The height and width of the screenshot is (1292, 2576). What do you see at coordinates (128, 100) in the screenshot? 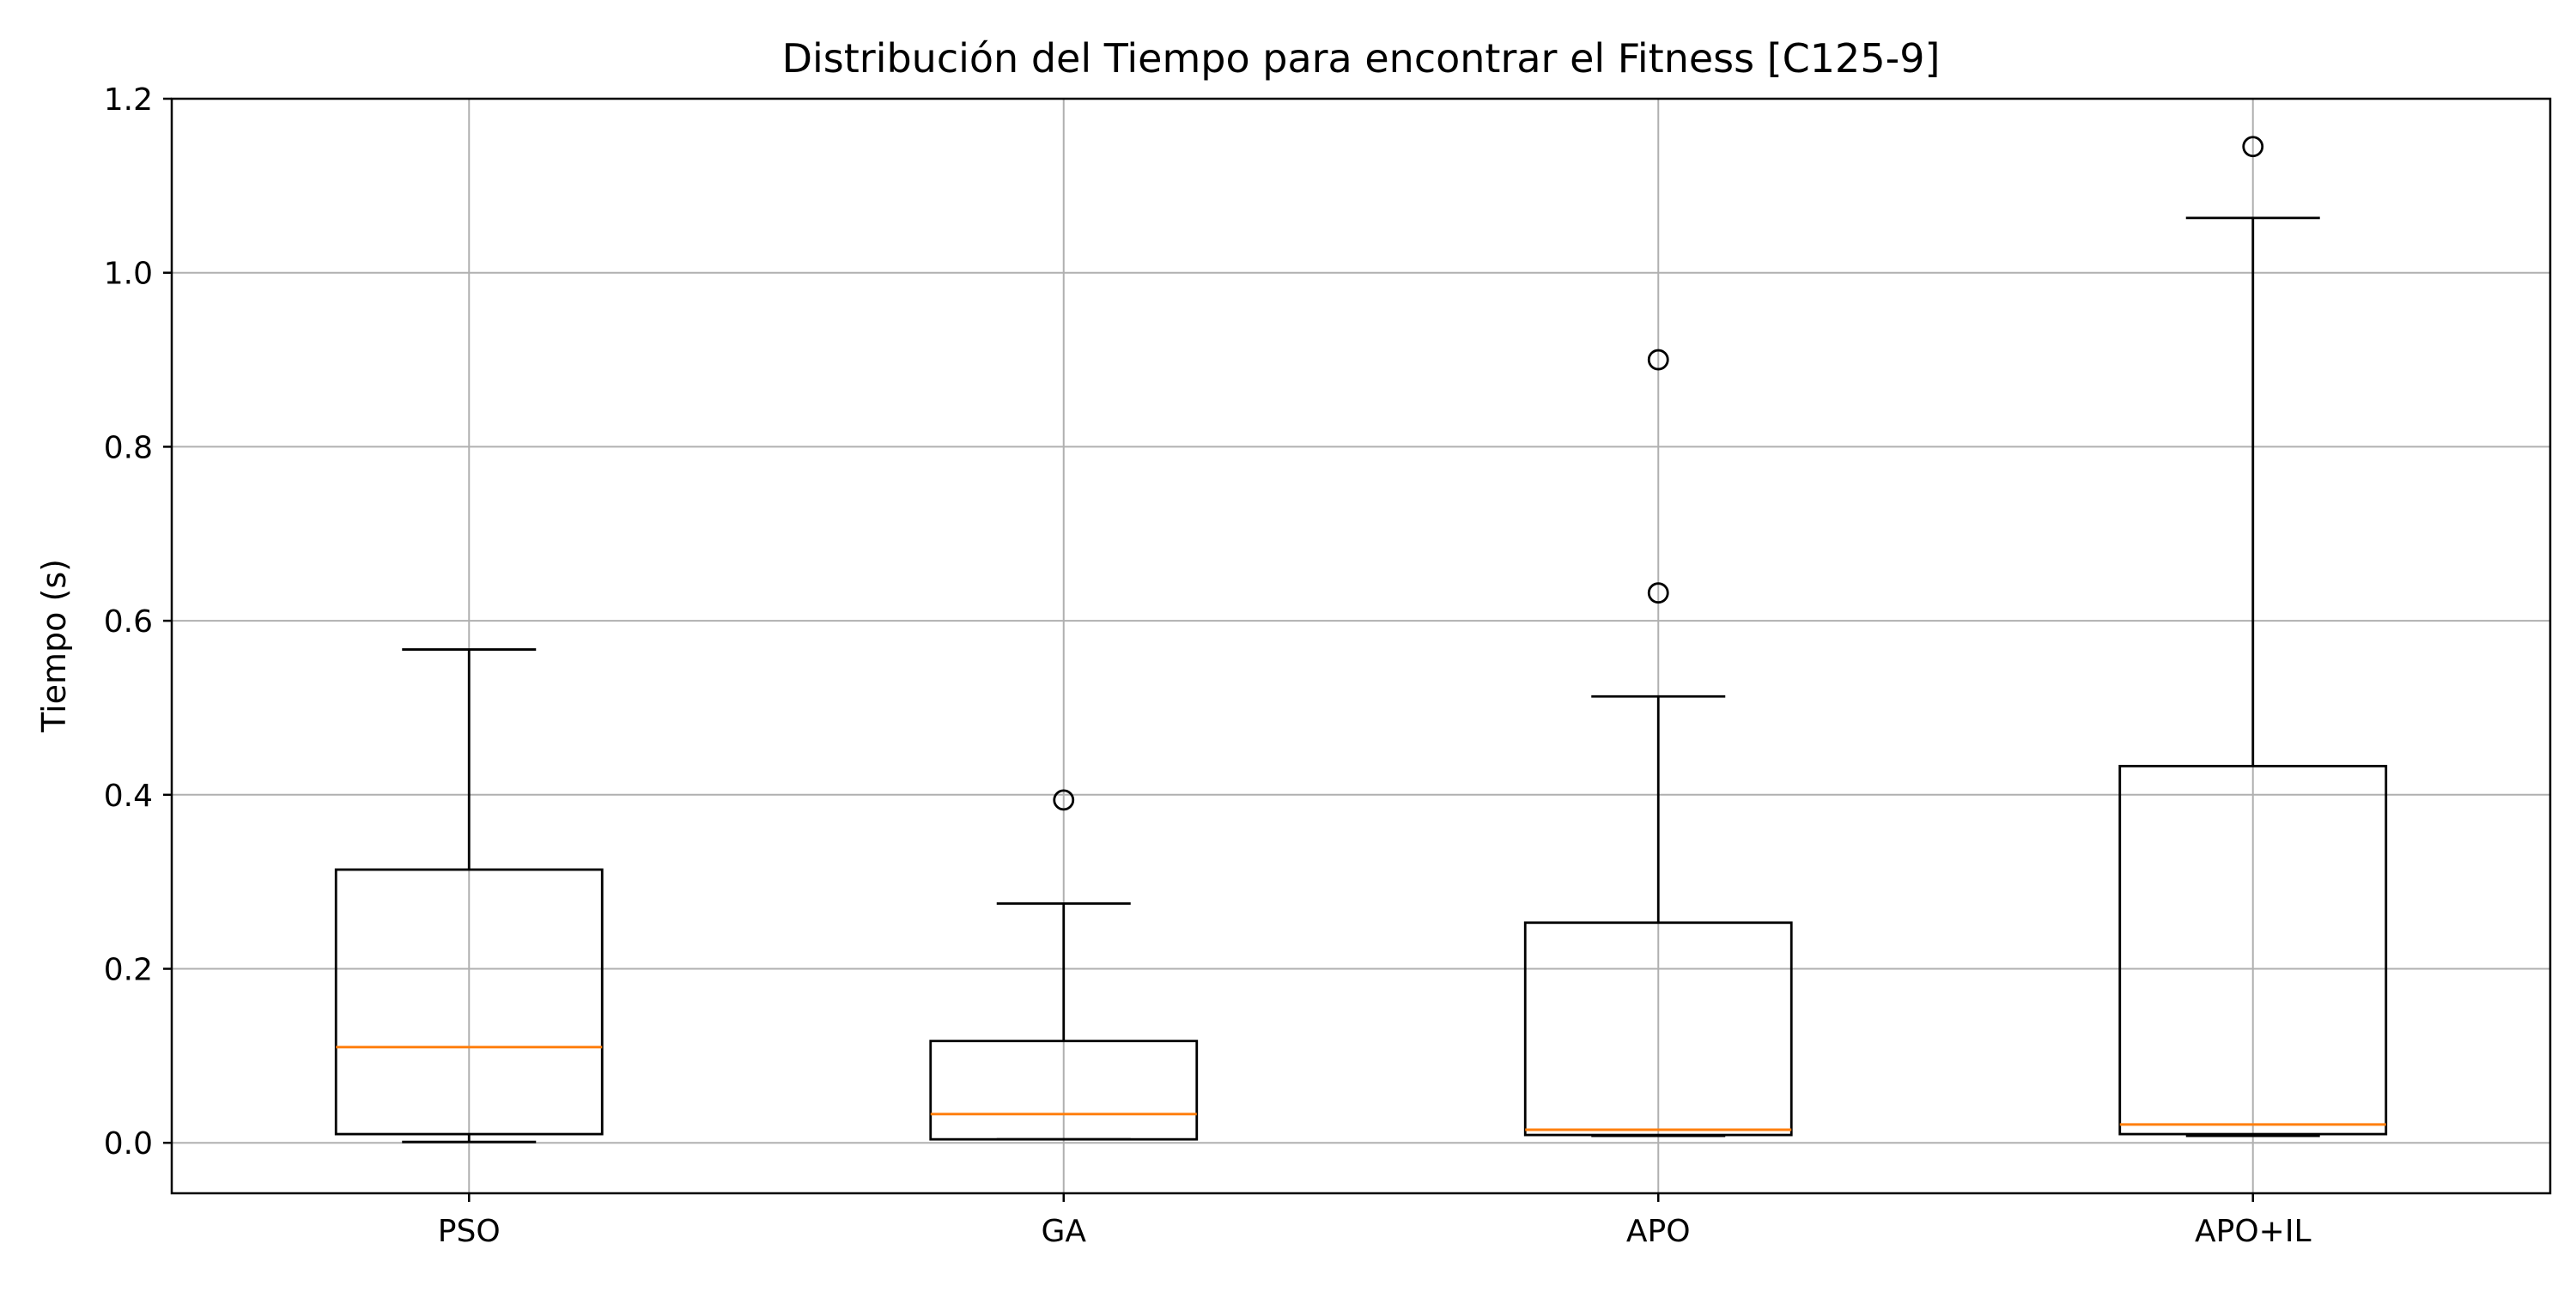
I see `y-tick-label: 1.2` at bounding box center [128, 100].